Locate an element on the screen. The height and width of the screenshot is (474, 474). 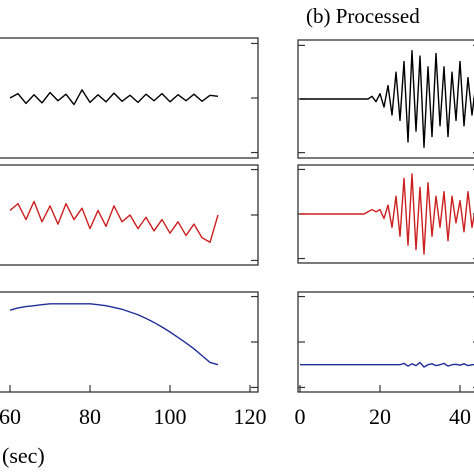
x-axis-label: (sec) is located at coordinates (23, 455).